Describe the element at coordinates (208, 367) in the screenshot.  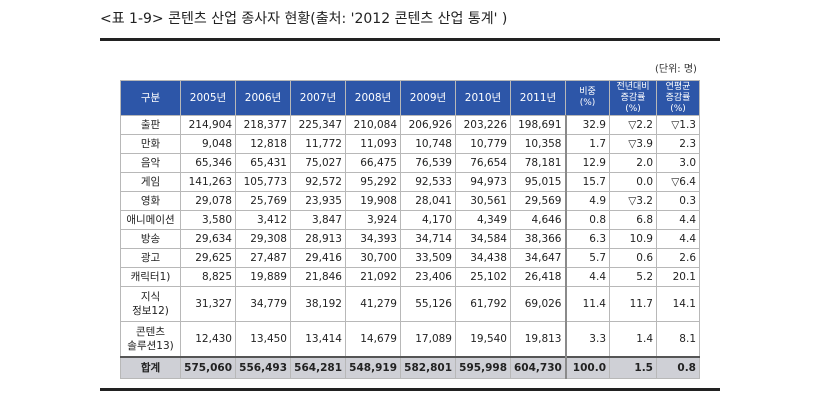
I see `total-value: 575,060` at that location.